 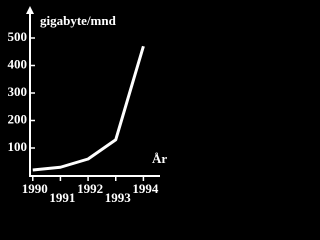 I want to click on y-tick-label: 500, so click(x=18, y=36).